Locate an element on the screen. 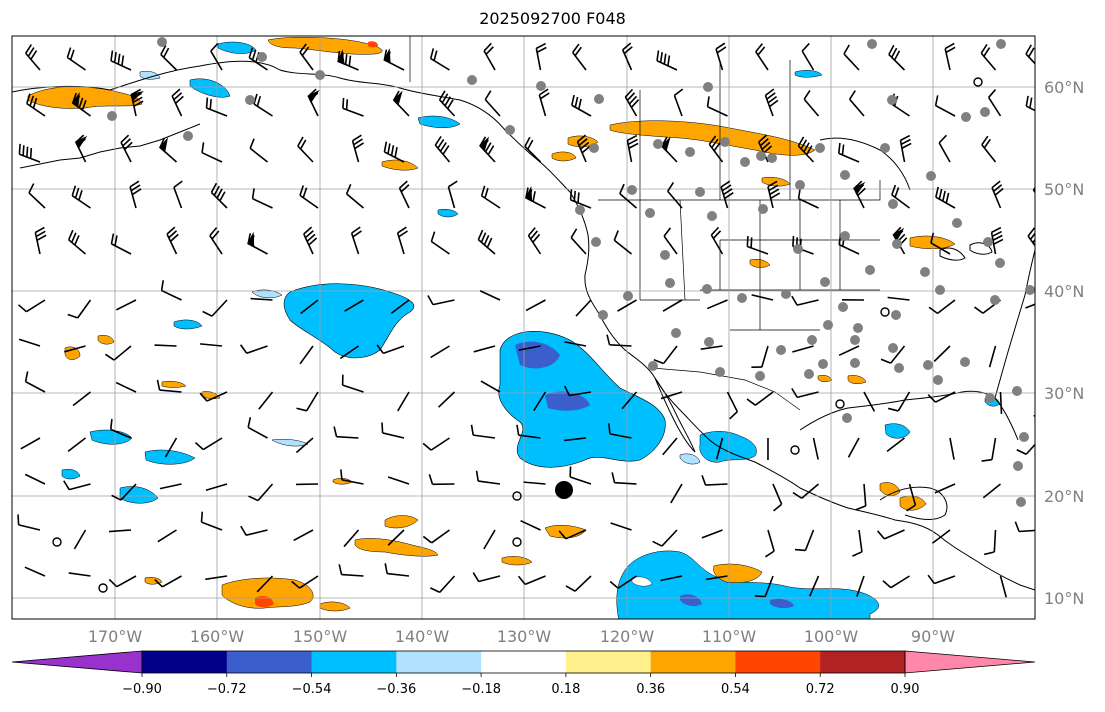  lon-label: 130°W is located at coordinates (524, 636).